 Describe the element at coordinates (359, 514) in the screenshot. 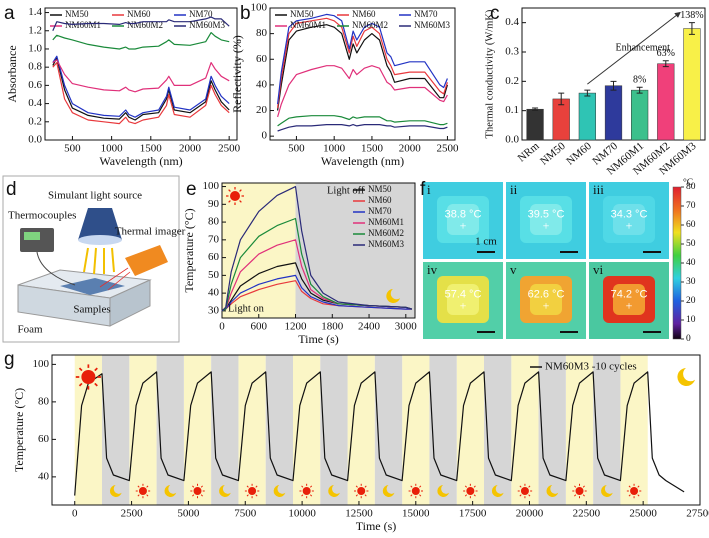

I see `x-tick-label: 12500` at that location.